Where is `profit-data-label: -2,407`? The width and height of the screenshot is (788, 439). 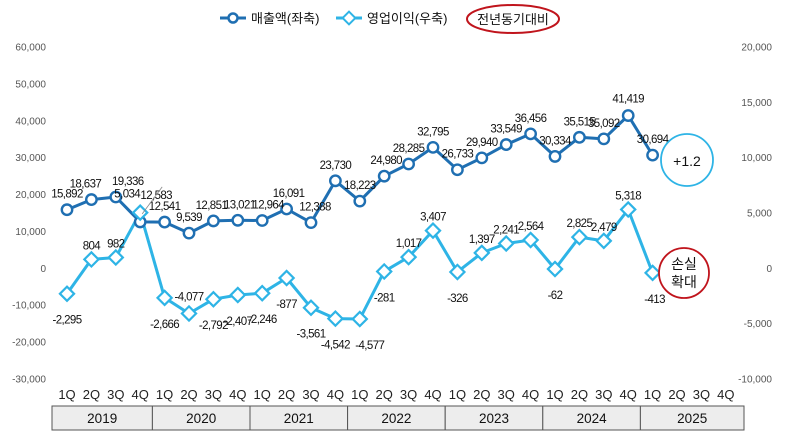
profit-data-label: -2,407 is located at coordinates (237, 322).